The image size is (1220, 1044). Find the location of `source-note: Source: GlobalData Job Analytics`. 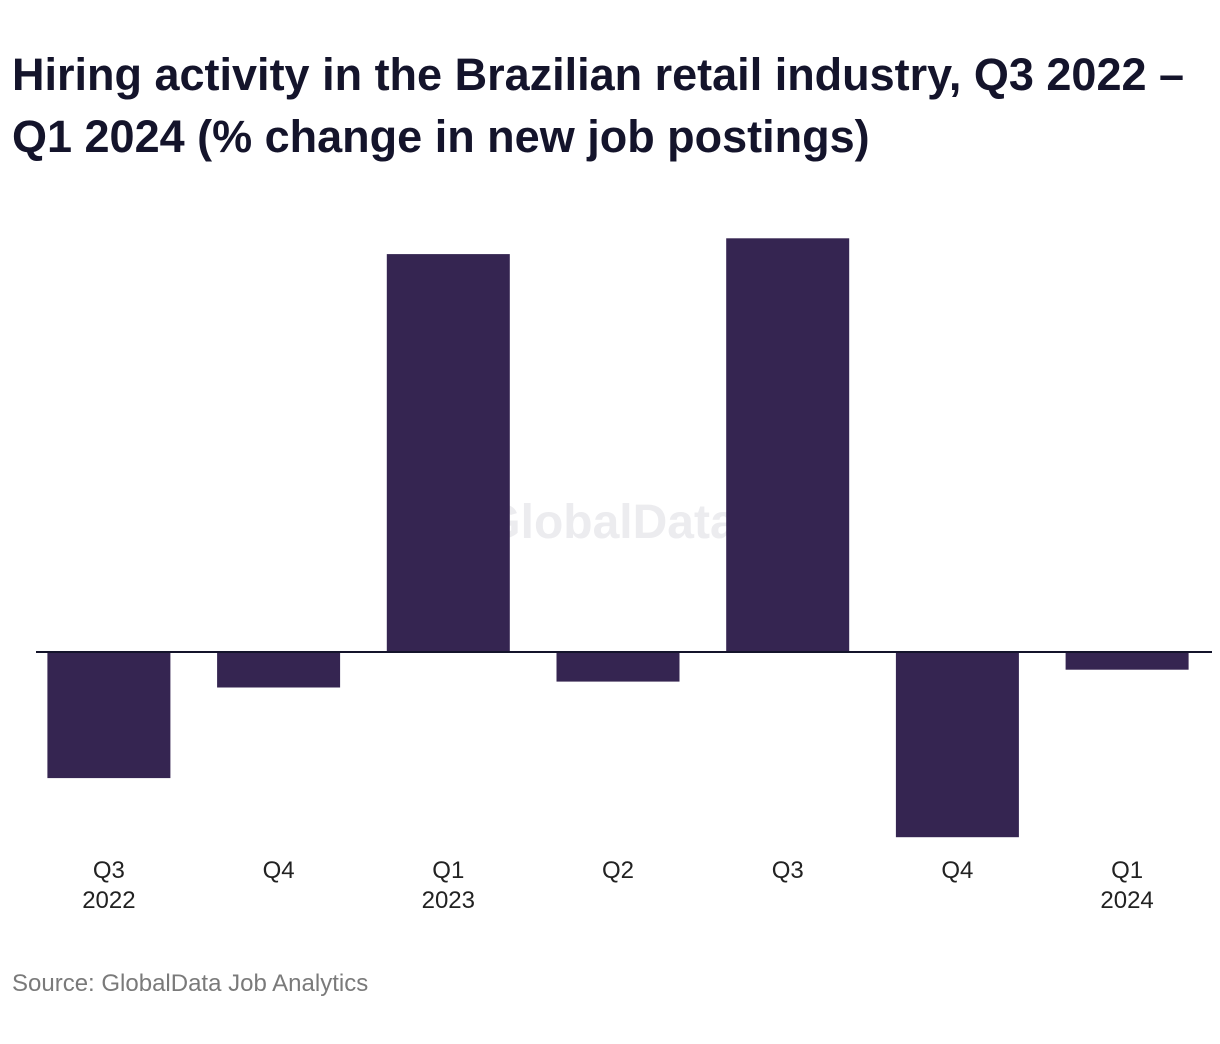

source-note: Source: GlobalData Job Analytics is located at coordinates (190, 983).